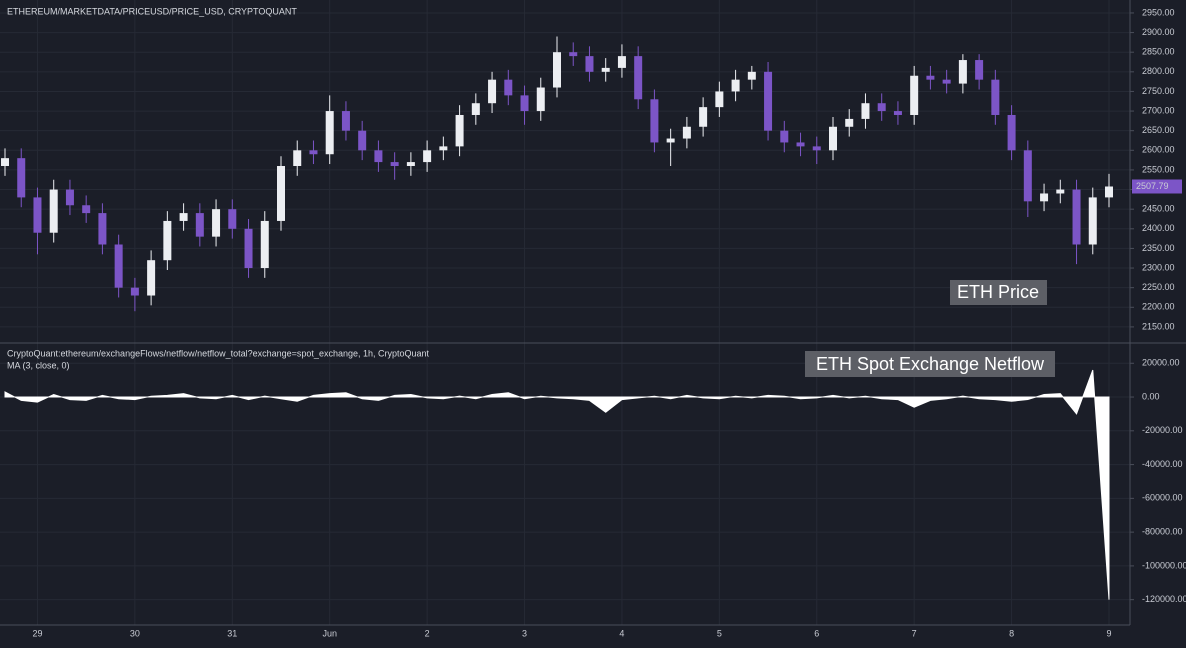  What do you see at coordinates (1158, 91) in the screenshot?
I see `y-tick-label: 2750.00` at bounding box center [1158, 91].